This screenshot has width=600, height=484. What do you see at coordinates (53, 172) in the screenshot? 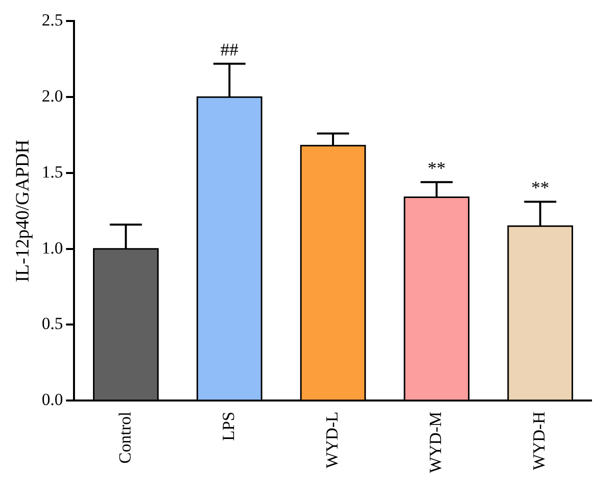
I see `y-tick-label: 1.5` at bounding box center [53, 172].